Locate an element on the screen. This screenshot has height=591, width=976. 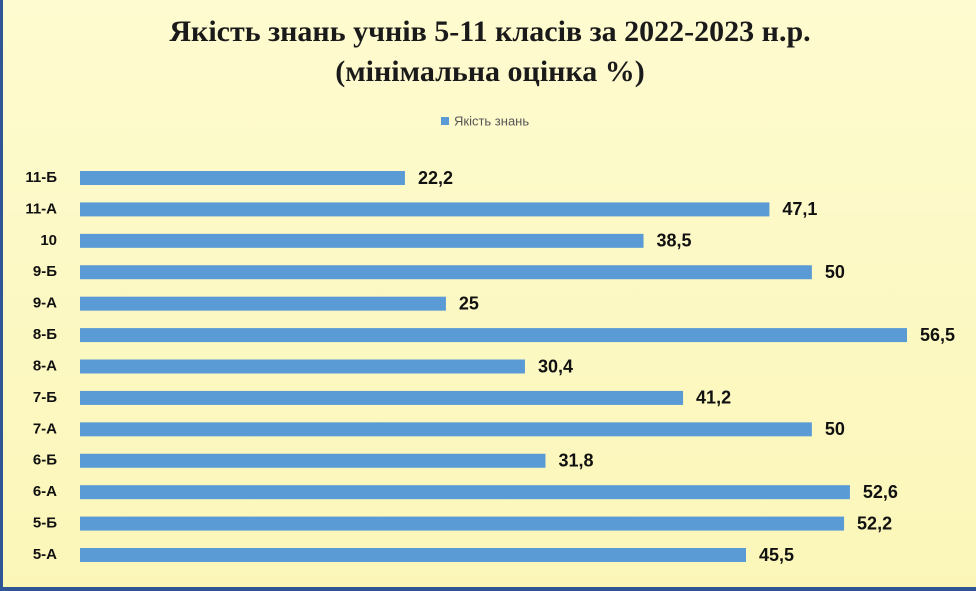
y-tick-label: 5-А is located at coordinates (45, 554).